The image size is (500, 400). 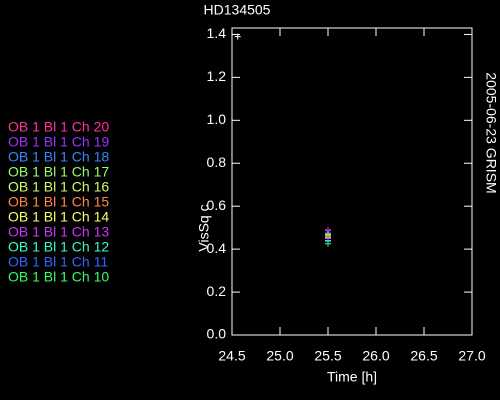 What do you see at coordinates (217, 291) in the screenshot?
I see `y-tick-label: 0.2` at bounding box center [217, 291].